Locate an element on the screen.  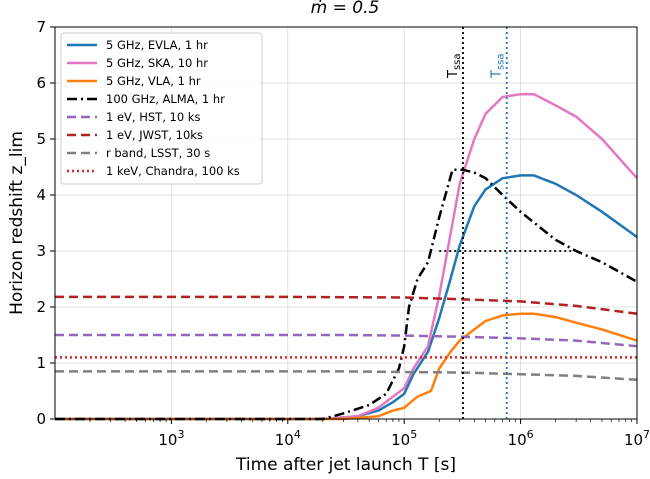
y-tick-label: 1 is located at coordinates (41, 363).